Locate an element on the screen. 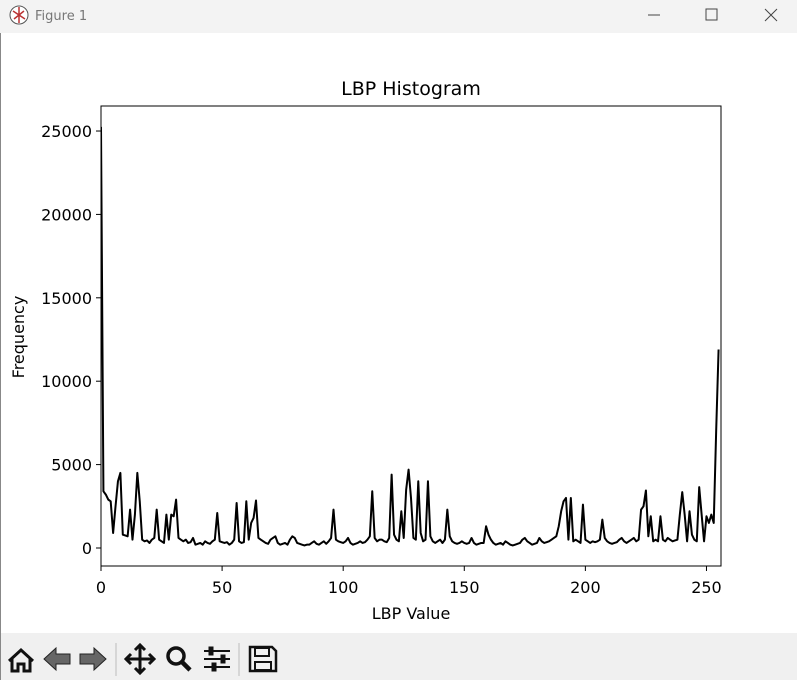  forward-button is located at coordinates (93, 659).